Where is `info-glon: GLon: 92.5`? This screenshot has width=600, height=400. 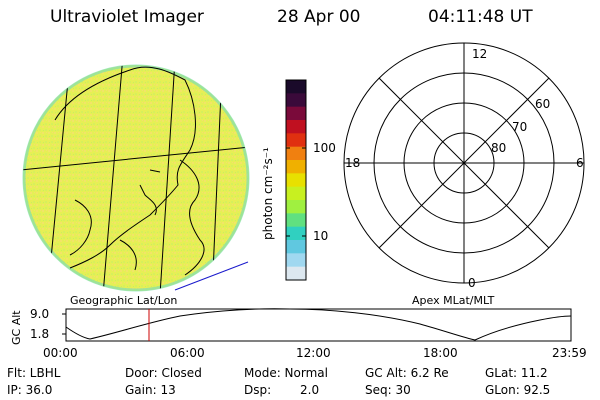 info-glon: GLon: 92.5 is located at coordinates (518, 390).